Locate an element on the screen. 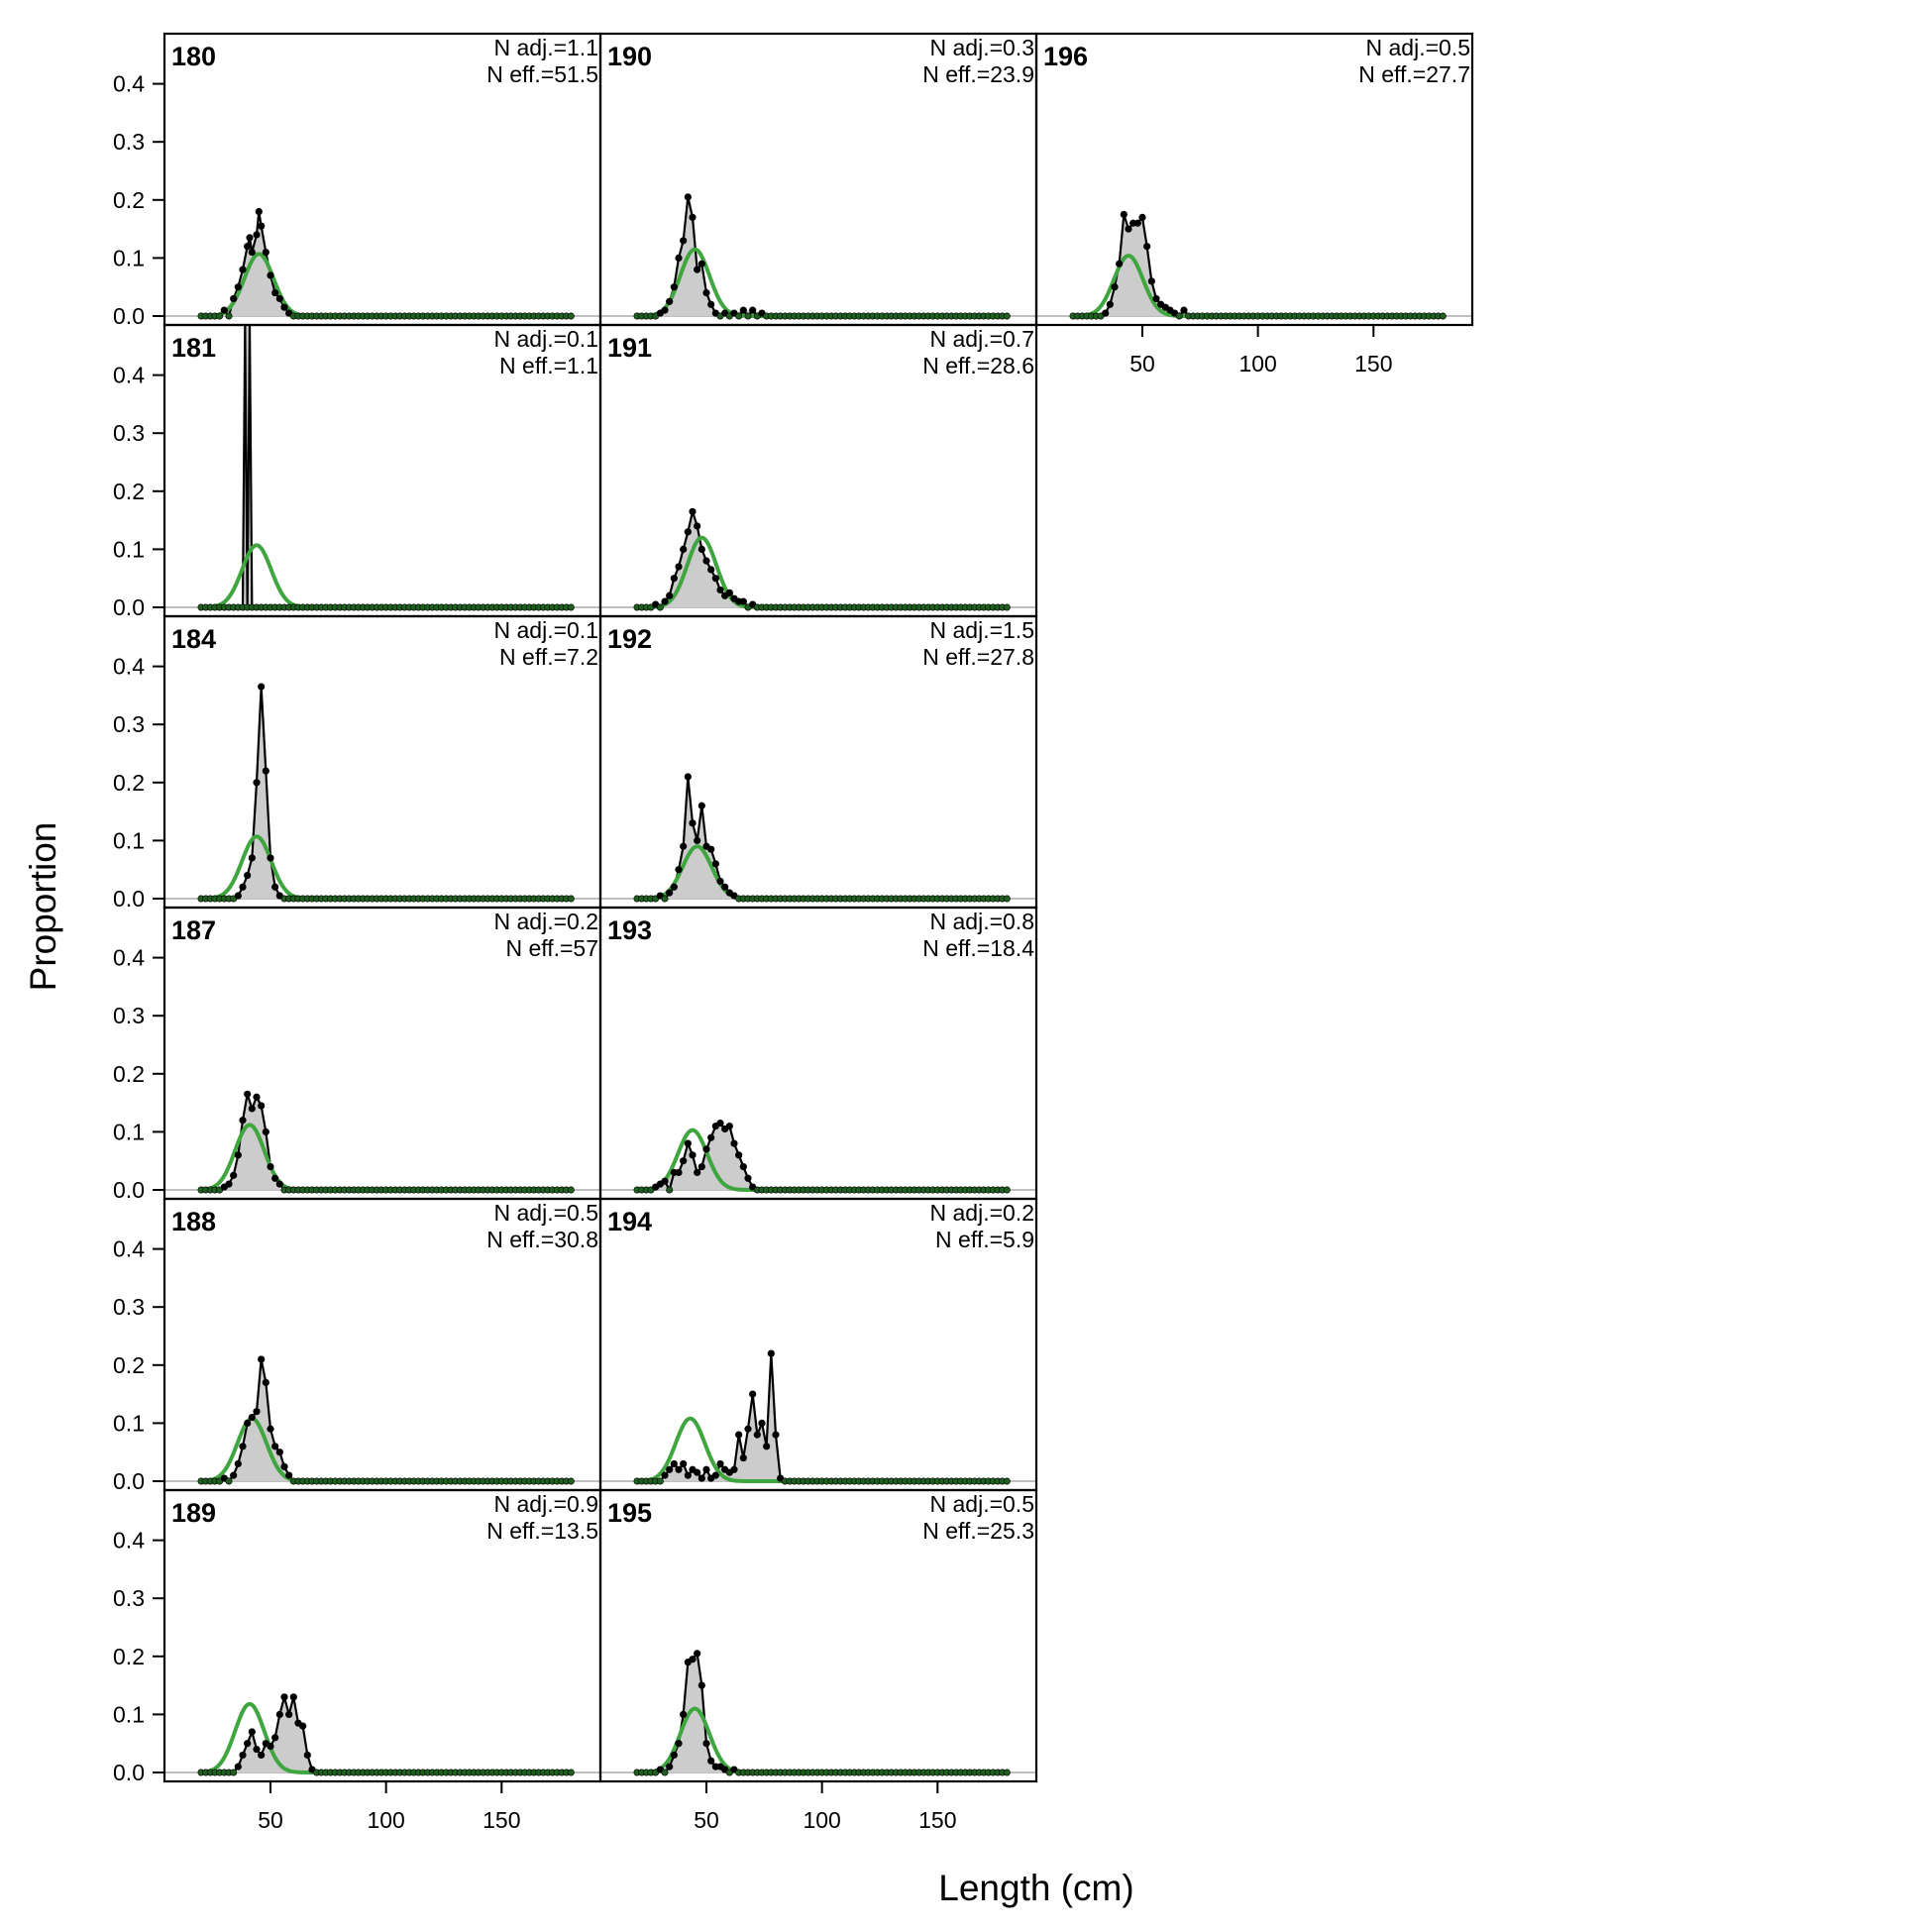 The width and height of the screenshot is (1932, 1932). panel-188-plot-area is located at coordinates (382, 1420).